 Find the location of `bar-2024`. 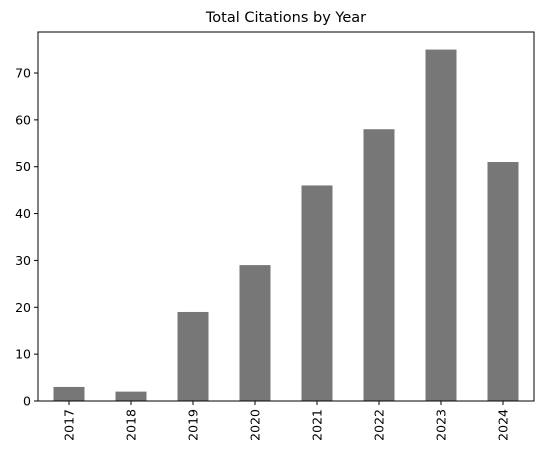

bar-2024 is located at coordinates (503, 281).